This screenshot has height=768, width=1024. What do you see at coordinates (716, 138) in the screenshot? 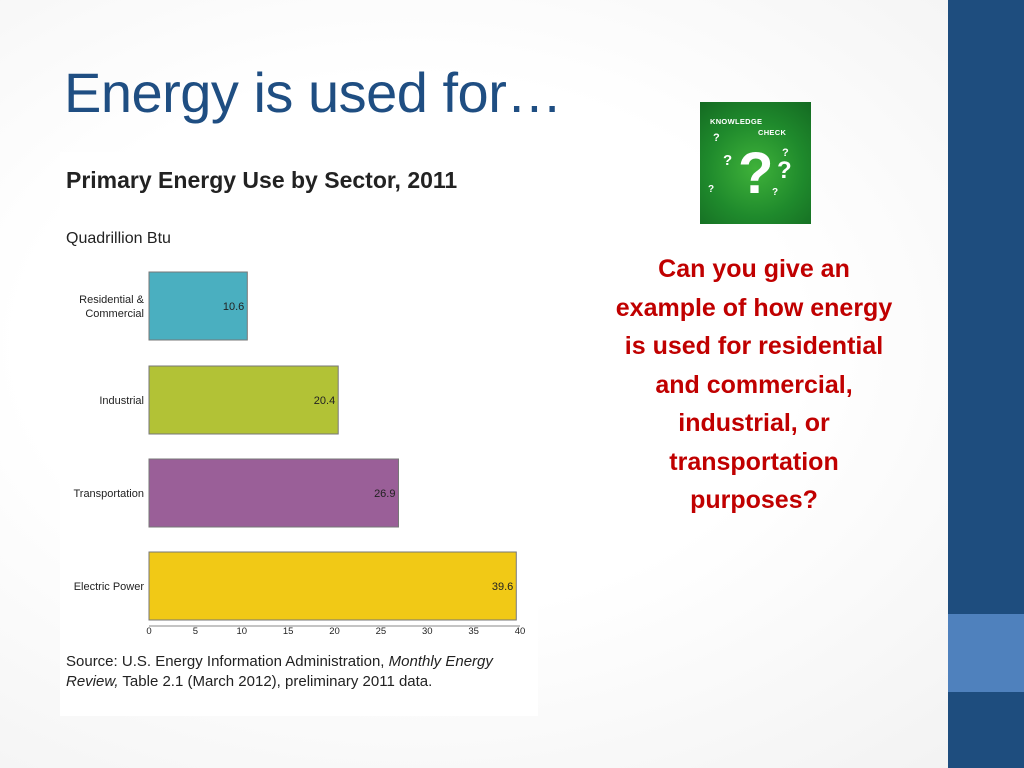
I see `question-mark-tiny-icon: ?` at bounding box center [716, 138].